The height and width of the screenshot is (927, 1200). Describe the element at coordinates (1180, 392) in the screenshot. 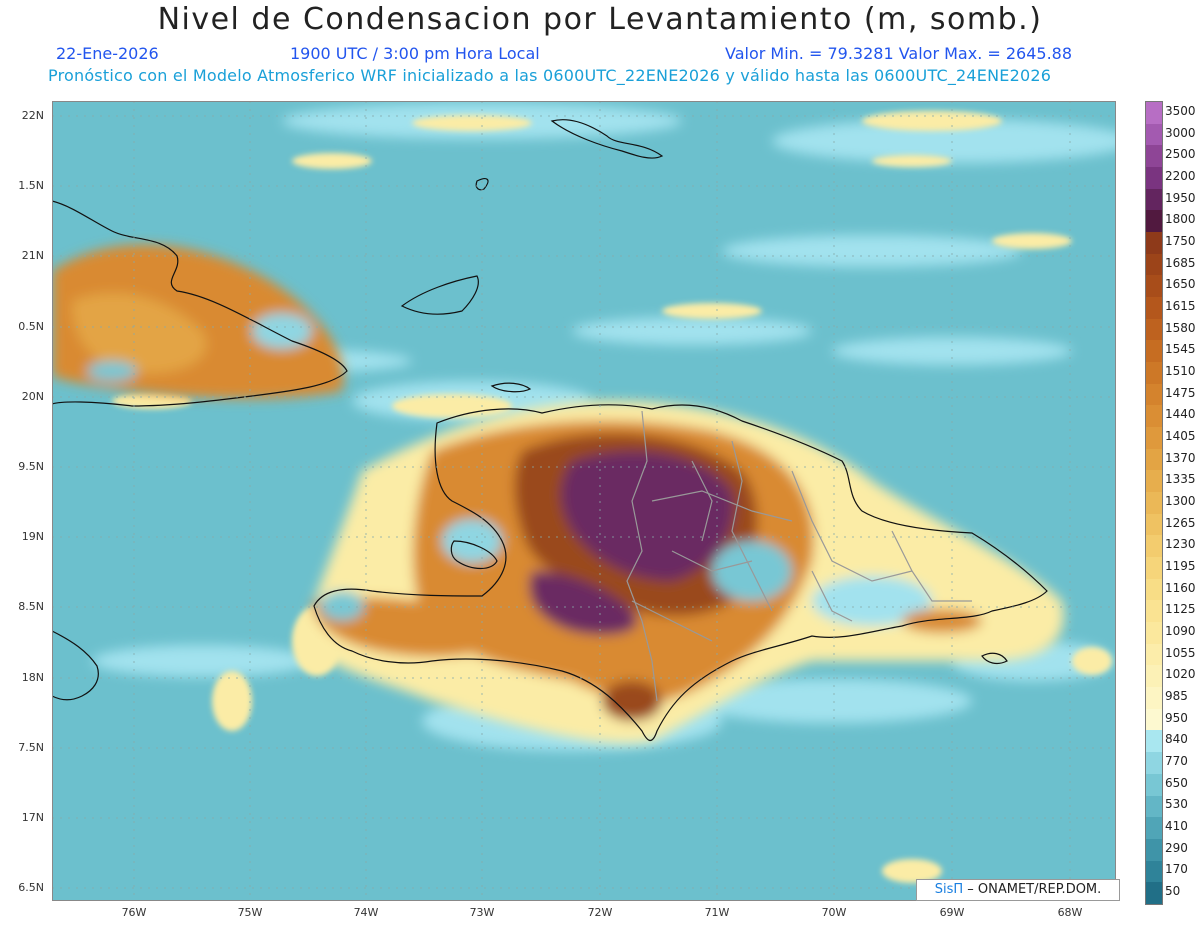

I see `colorbar-label: 1475` at that location.